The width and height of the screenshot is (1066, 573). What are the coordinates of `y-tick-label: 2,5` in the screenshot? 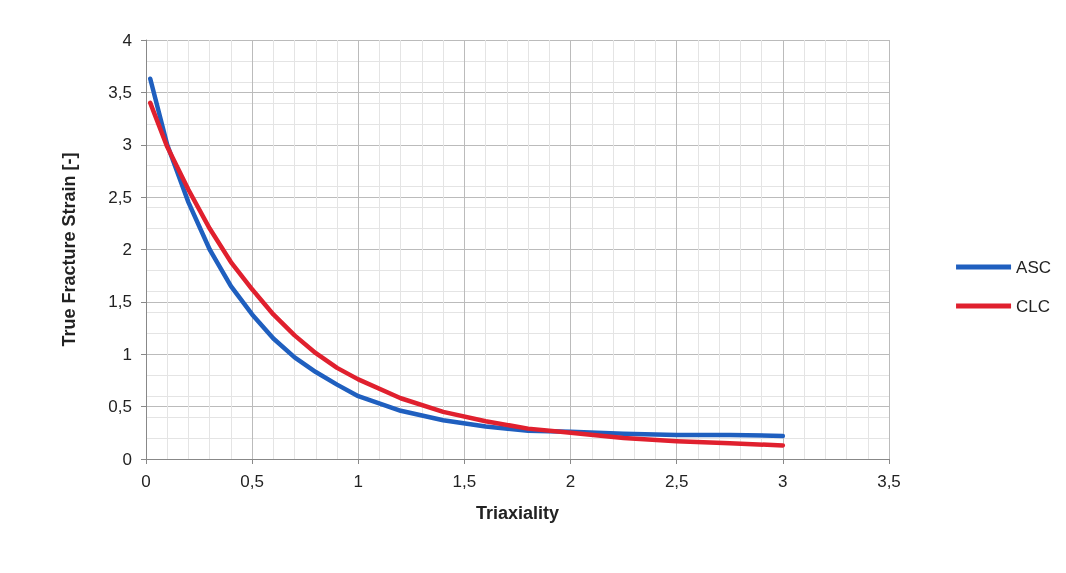 It's located at (120, 197).